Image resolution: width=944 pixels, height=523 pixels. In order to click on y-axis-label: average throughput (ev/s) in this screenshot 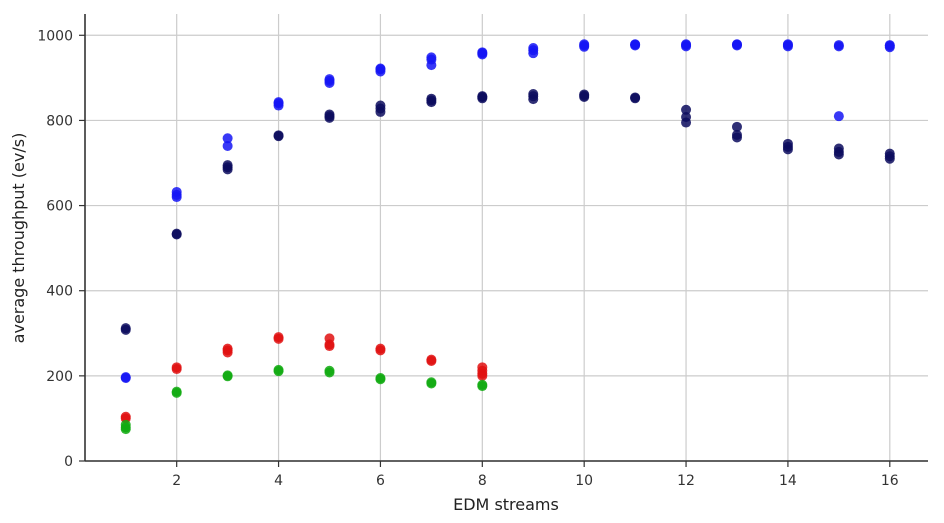, I will do `click(18, 238)`.